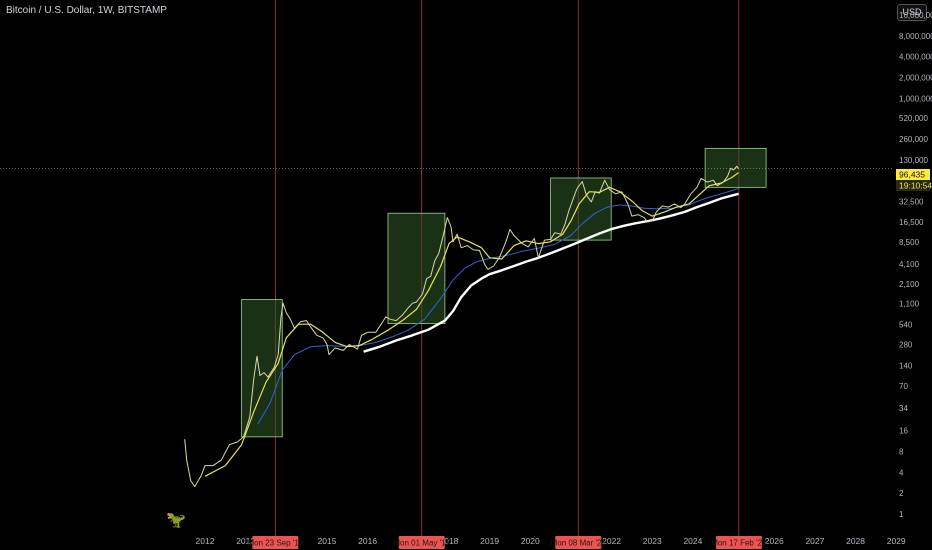 The image size is (932, 550). What do you see at coordinates (915, 57) in the screenshot?
I see `y-tick-label: 4,000,000` at bounding box center [915, 57].